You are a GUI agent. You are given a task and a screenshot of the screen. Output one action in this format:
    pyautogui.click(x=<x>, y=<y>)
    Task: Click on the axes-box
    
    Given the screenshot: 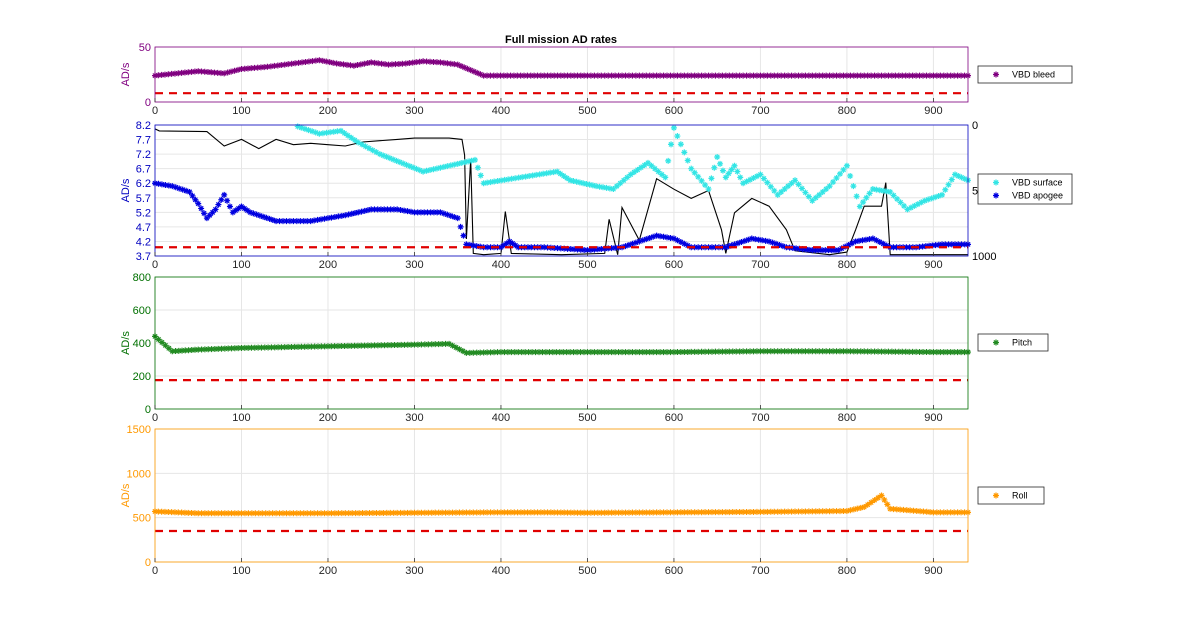 What is the action you would take?
    pyautogui.click(x=561, y=495)
    